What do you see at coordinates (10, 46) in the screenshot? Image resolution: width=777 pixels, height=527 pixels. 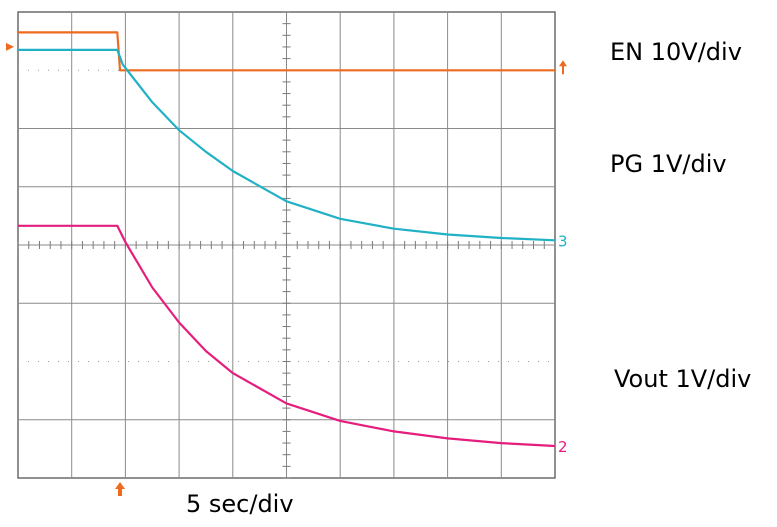 I see `left-level-marker` at bounding box center [10, 46].